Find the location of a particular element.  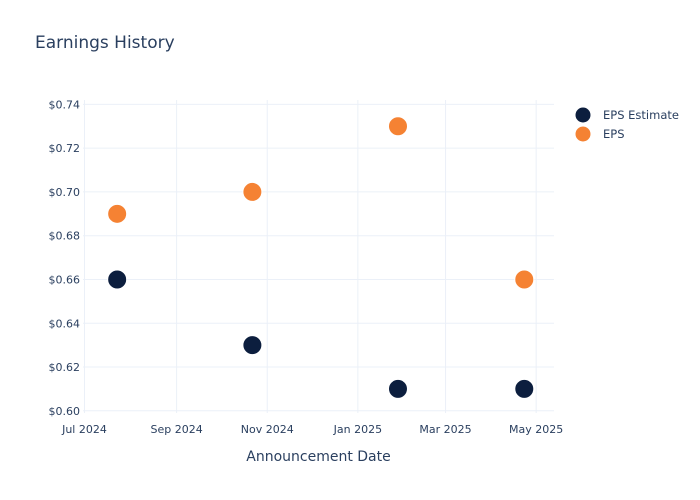

chart-title: Earnings History is located at coordinates (105, 43).